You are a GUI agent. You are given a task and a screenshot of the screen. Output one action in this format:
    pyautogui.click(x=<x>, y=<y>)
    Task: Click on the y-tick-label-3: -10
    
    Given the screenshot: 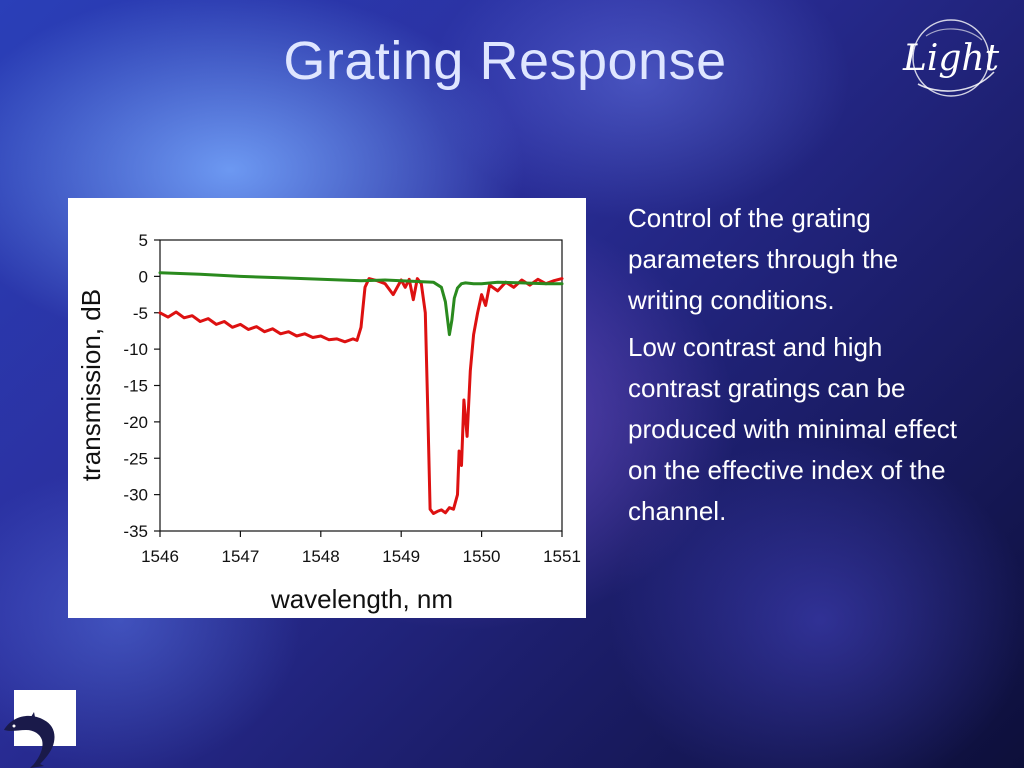 What is the action you would take?
    pyautogui.click(x=135, y=349)
    